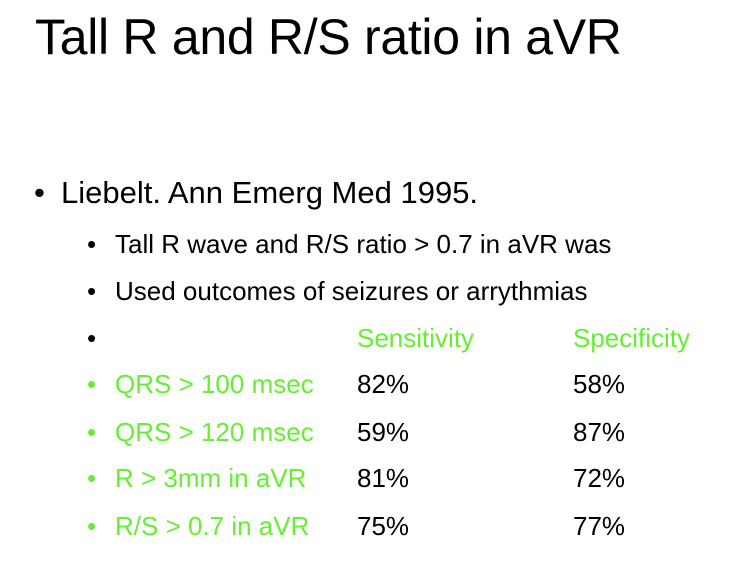 This screenshot has height=587, width=749. Describe the element at coordinates (270, 192) in the screenshot. I see `citation-text: Liebelt. Ann Emerg Med 1995.` at that location.